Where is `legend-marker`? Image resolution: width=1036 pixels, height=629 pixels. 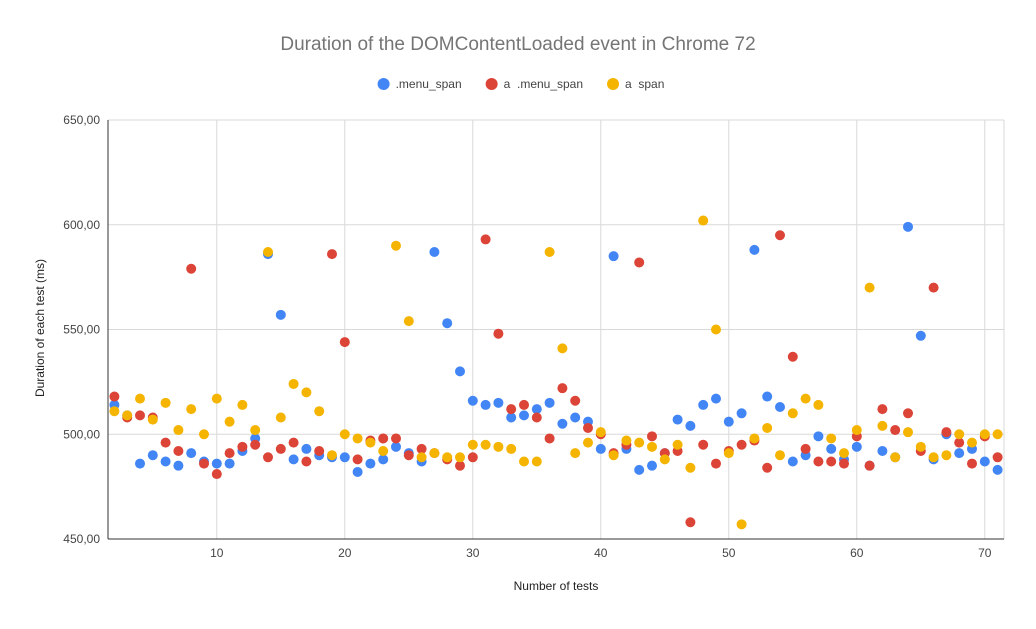
legend-marker is located at coordinates (383, 84).